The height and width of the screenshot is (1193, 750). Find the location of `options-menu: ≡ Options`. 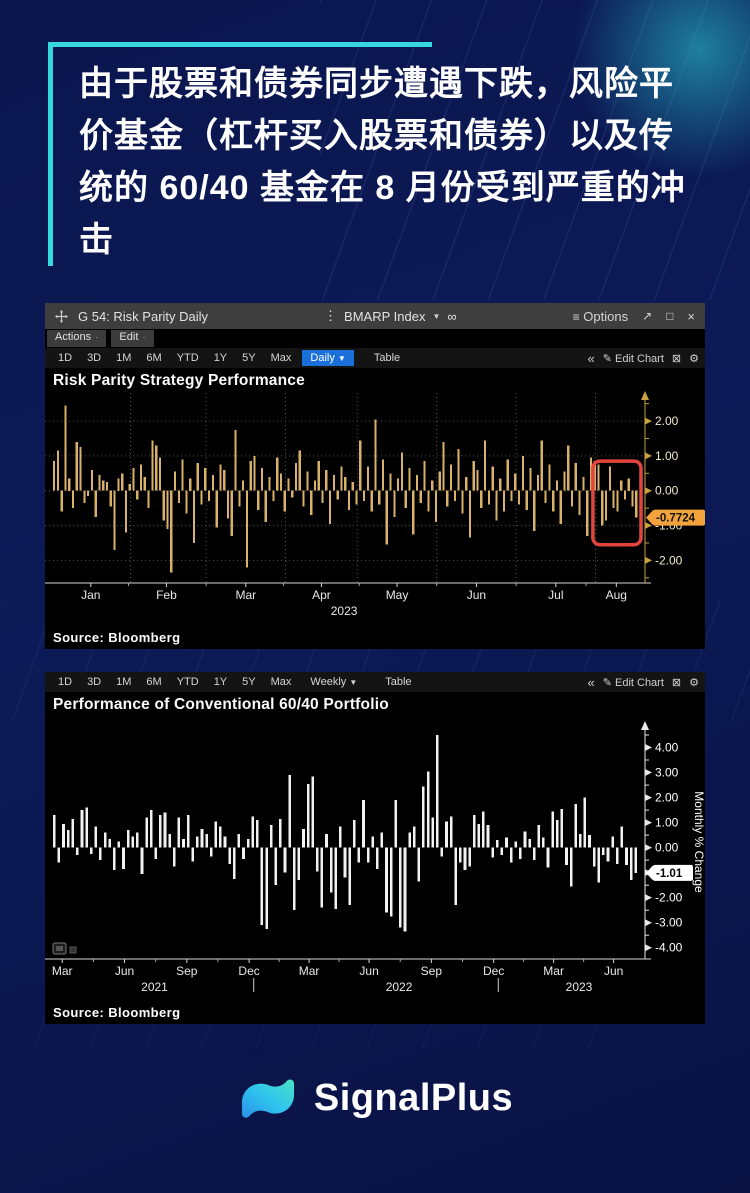

options-menu: ≡ Options is located at coordinates (600, 316).